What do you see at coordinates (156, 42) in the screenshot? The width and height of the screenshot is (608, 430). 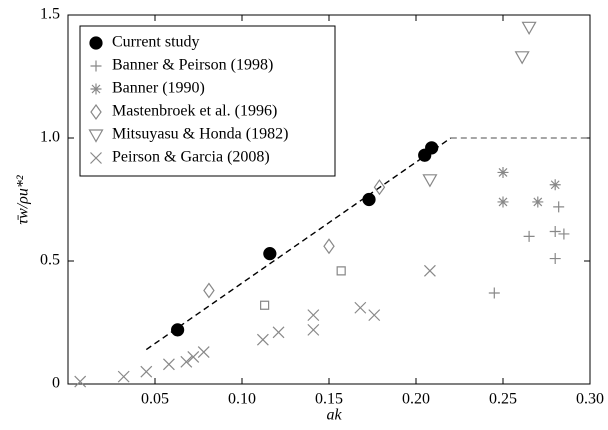 I see `legend-label: Current study` at bounding box center [156, 42].